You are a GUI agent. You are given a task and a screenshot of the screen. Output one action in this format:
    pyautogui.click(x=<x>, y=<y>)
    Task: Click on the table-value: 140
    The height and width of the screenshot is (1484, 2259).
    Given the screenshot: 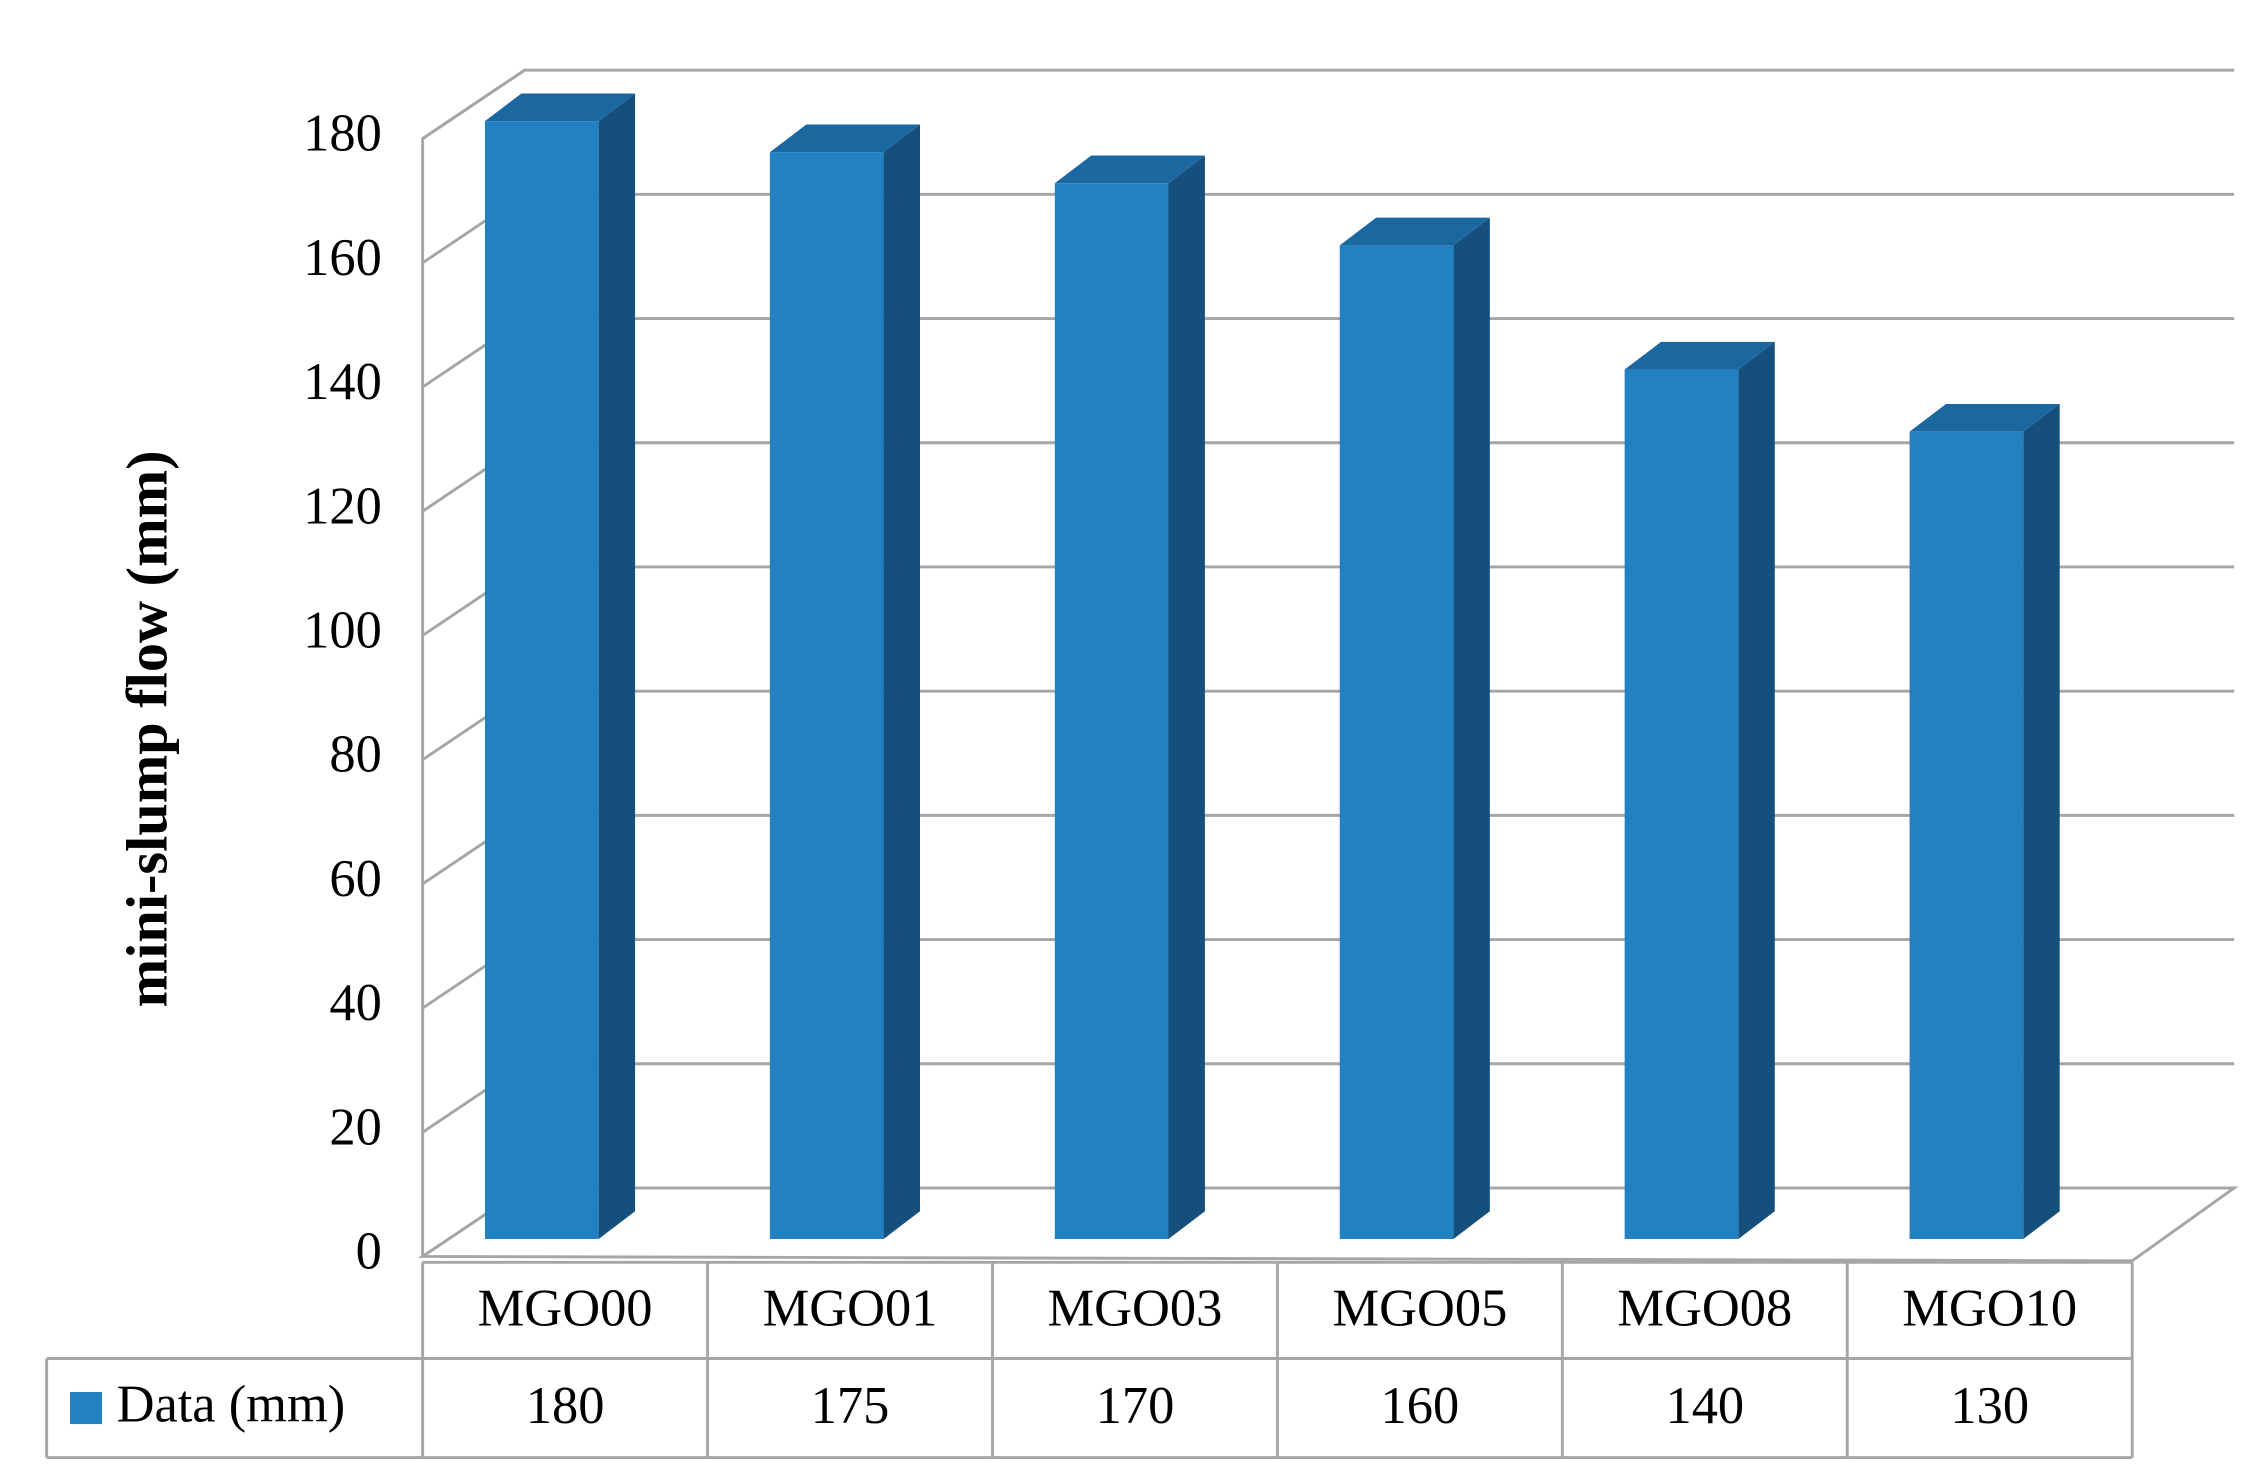 What is the action you would take?
    pyautogui.click(x=1704, y=1406)
    